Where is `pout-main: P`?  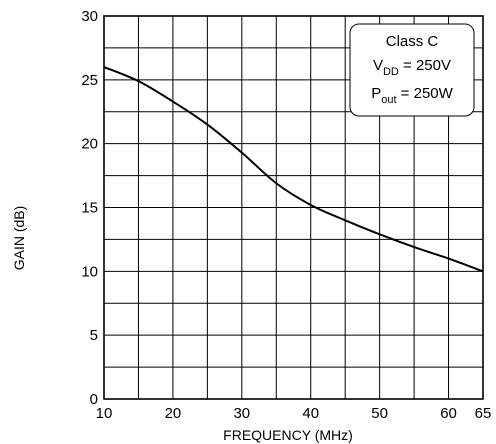 pout-main: P is located at coordinates (376, 93).